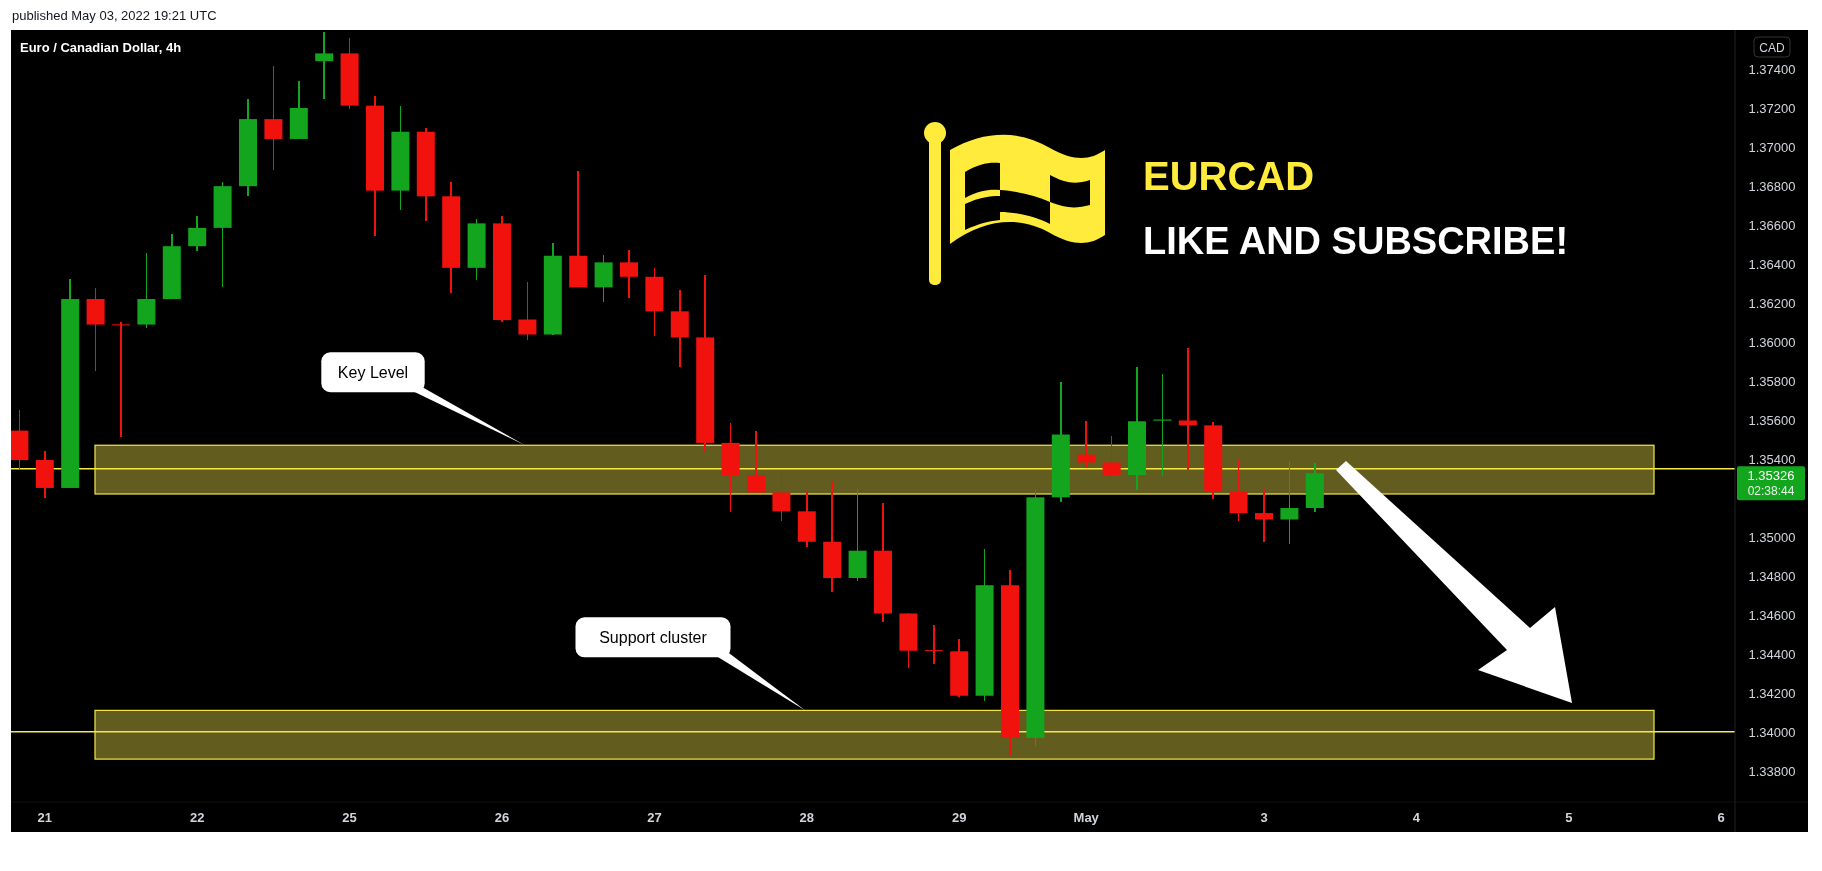  I want to click on annotation: Key Level, so click(373, 373).